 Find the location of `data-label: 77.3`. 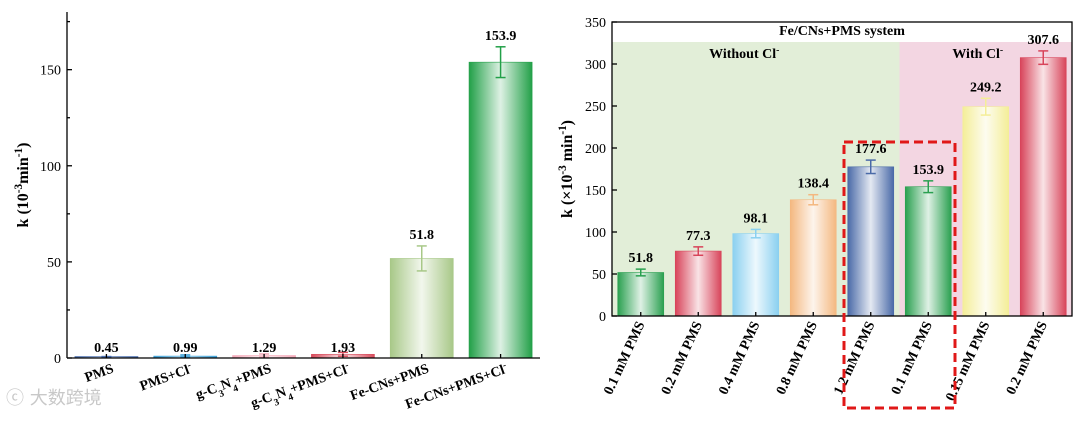

data-label: 77.3 is located at coordinates (698, 236).